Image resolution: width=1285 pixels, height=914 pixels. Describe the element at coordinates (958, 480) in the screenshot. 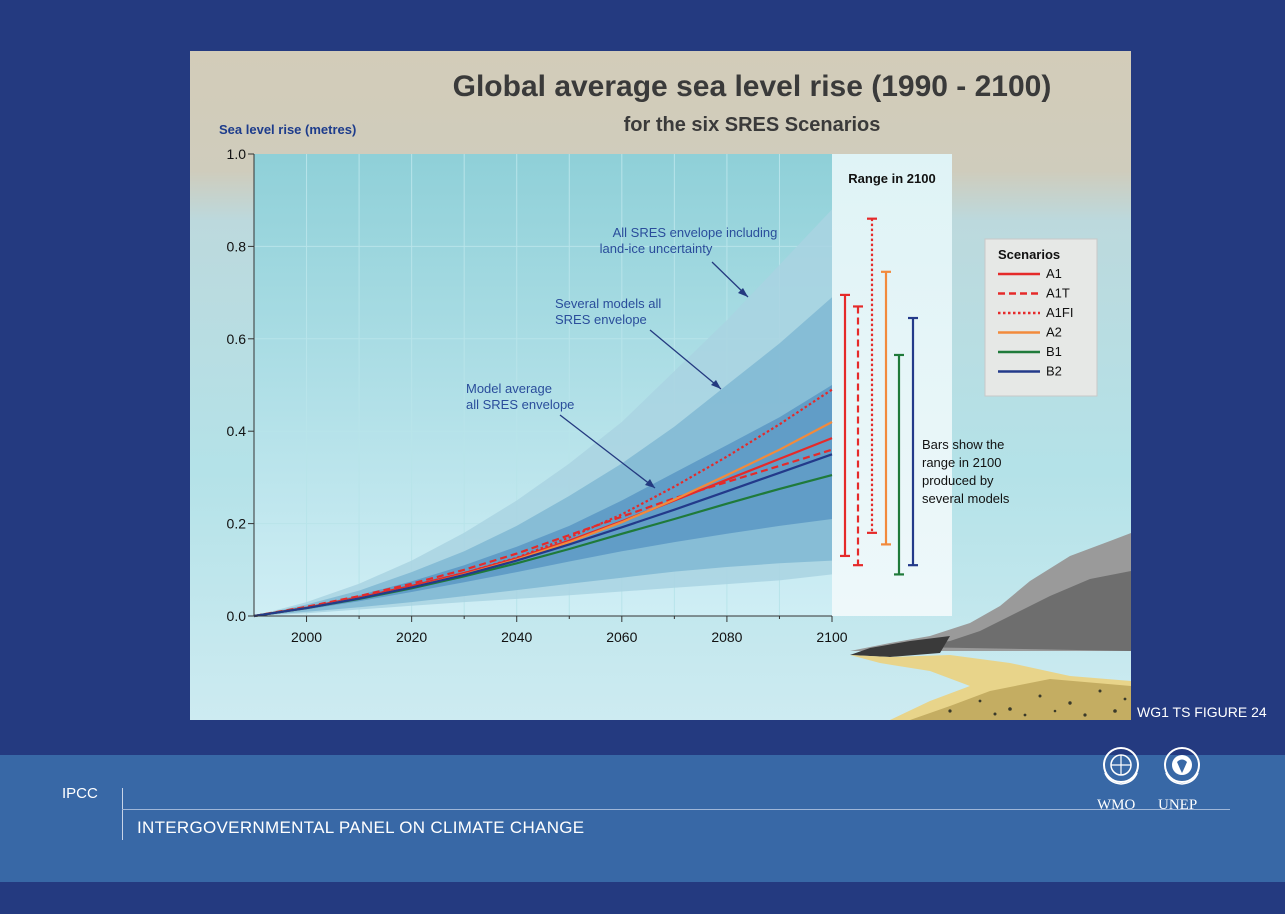

I see `range-note-line: produced by` at that location.